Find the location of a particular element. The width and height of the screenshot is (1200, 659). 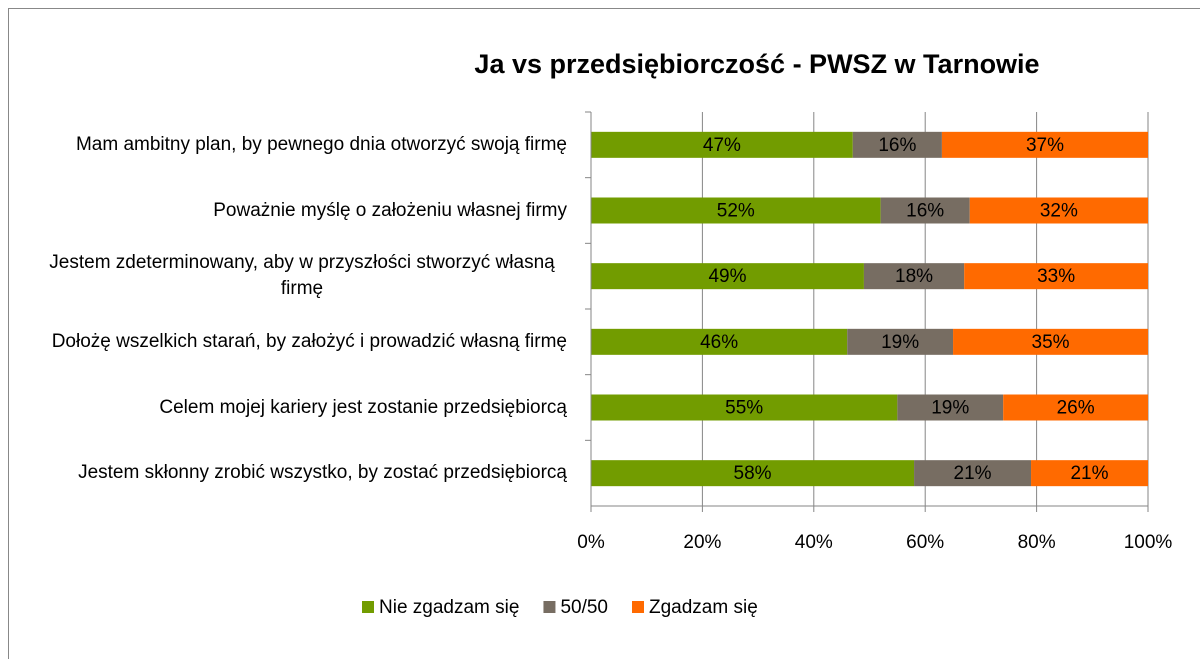

data-label: 18% is located at coordinates (914, 276).